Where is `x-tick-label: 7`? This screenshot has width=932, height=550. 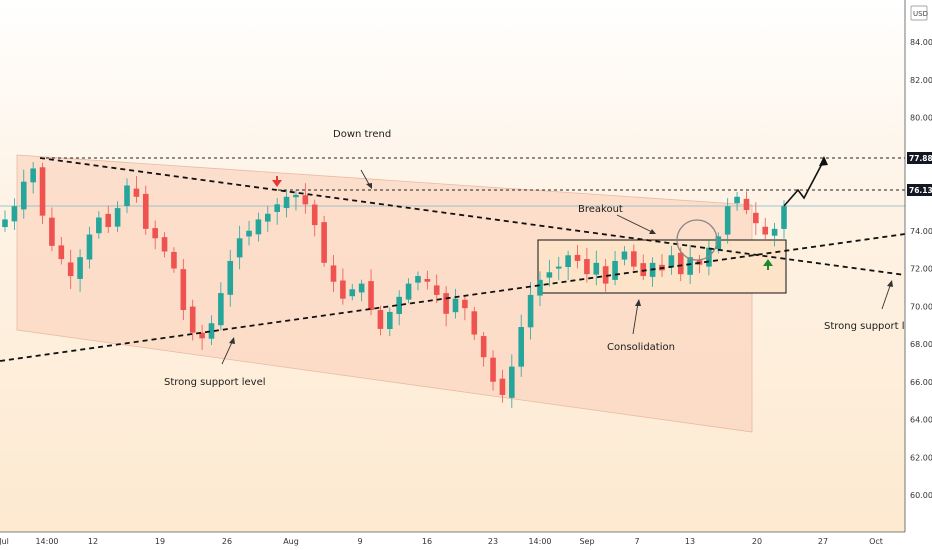 x-tick-label: 7 is located at coordinates (636, 541).